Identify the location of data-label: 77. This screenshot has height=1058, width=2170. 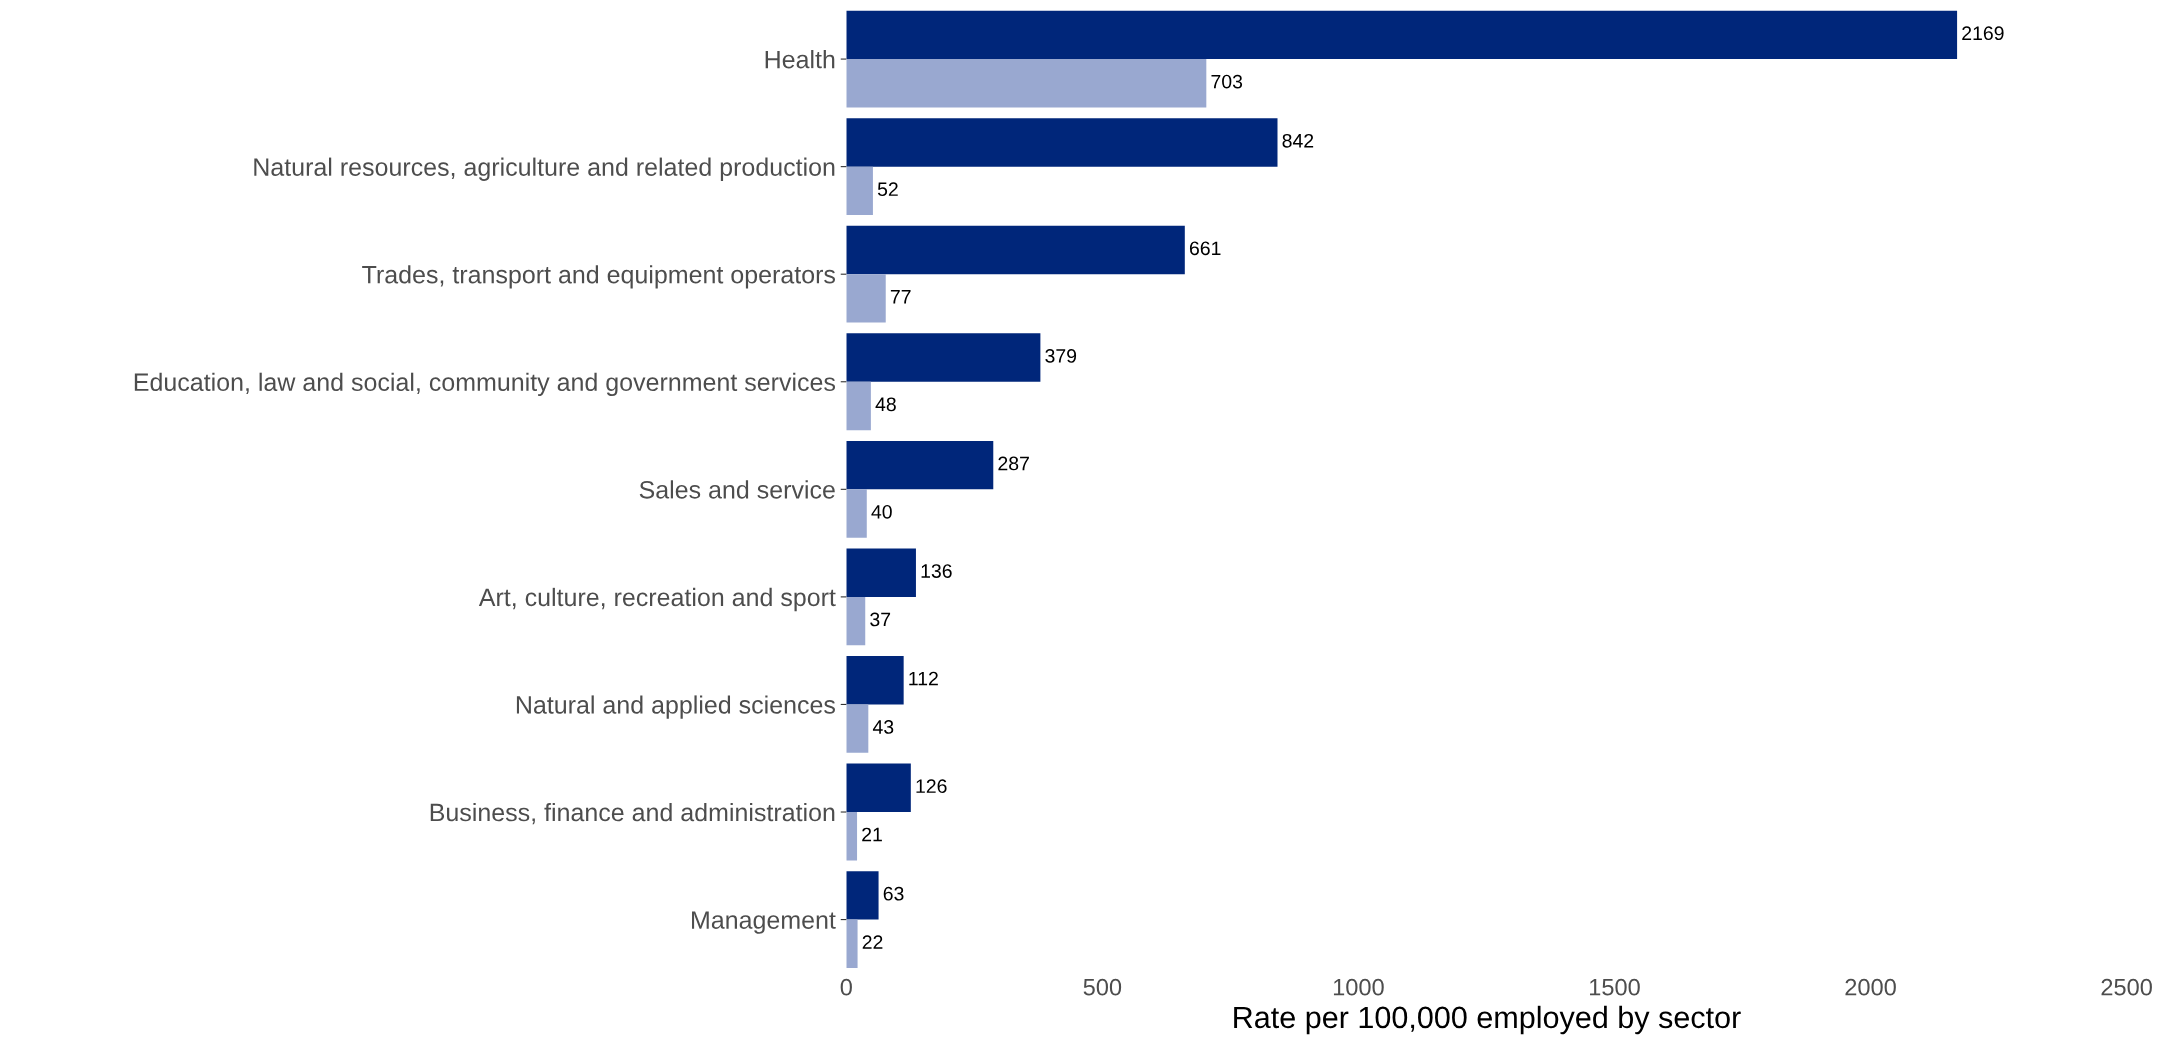
(900, 297).